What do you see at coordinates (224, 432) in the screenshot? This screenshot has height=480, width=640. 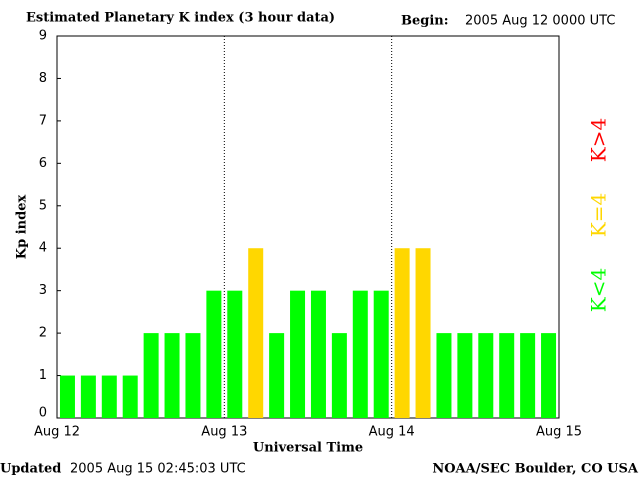 I see `x-tick-label: Aug 13` at bounding box center [224, 432].